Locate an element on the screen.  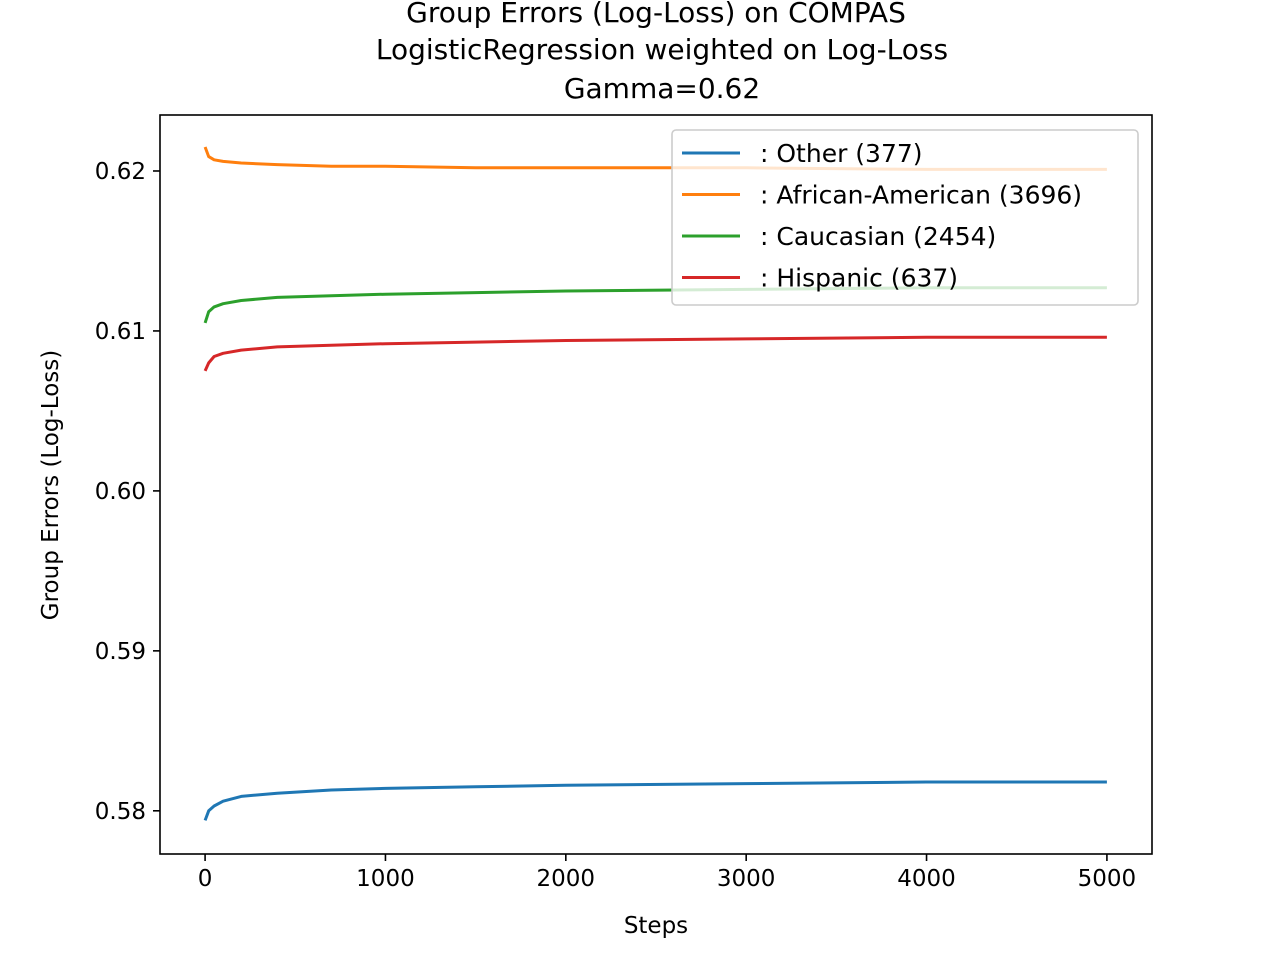
legend-box is located at coordinates (905, 217).